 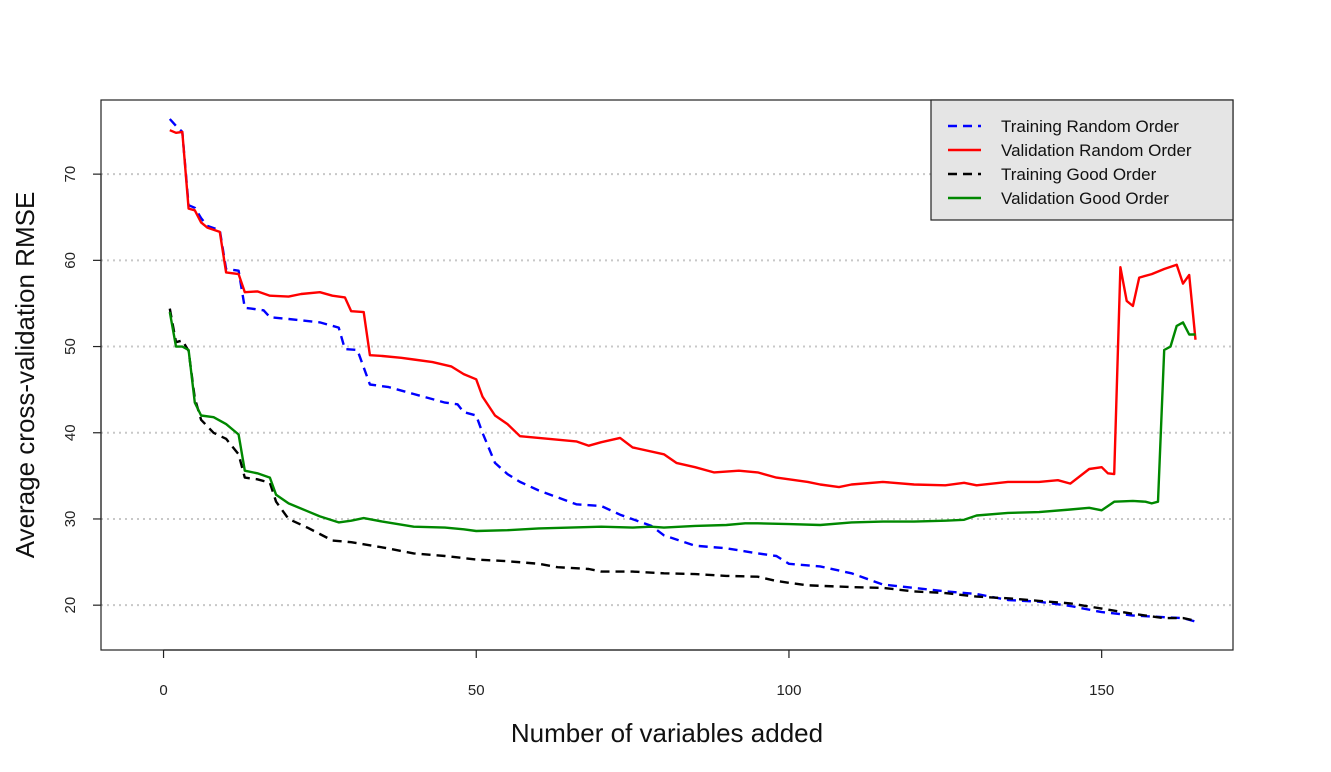 What do you see at coordinates (1090, 126) in the screenshot?
I see `legend-label: Training Random Order` at bounding box center [1090, 126].